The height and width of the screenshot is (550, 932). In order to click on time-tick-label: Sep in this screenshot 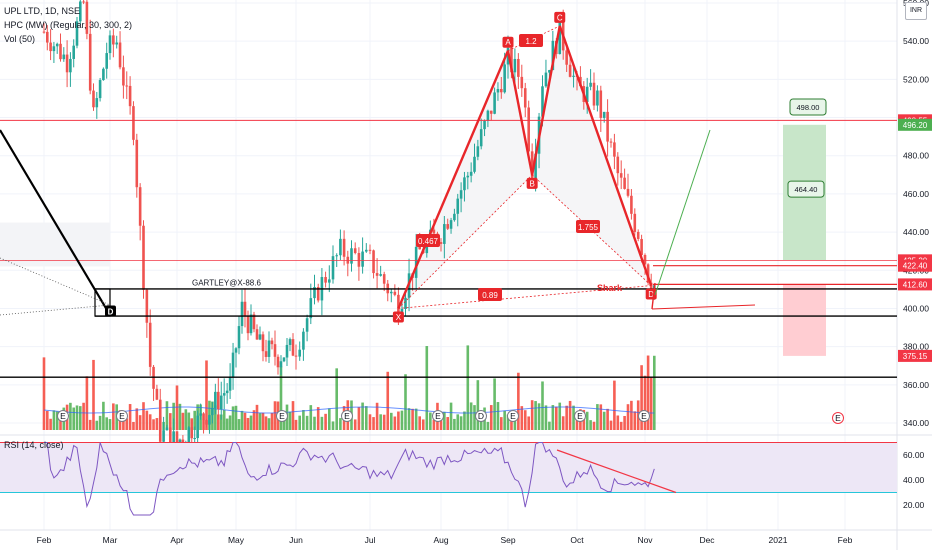, I will do `click(507, 540)`.